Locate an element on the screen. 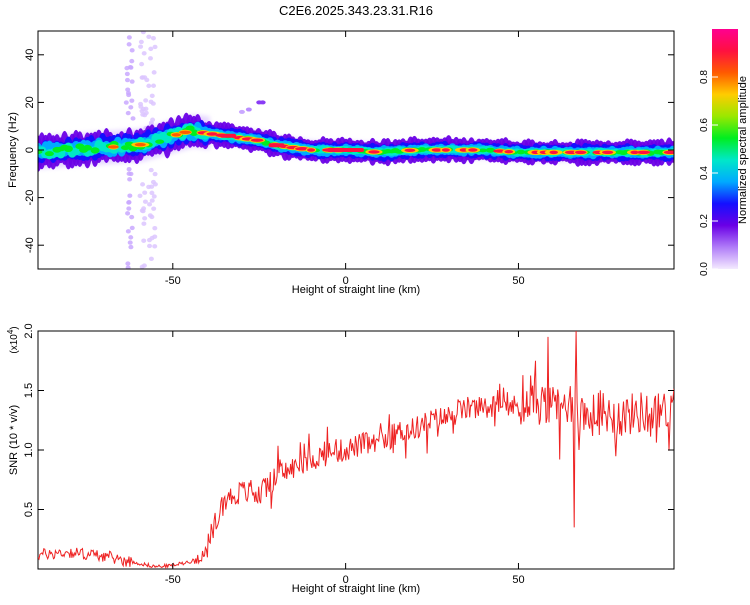  y-tick-label: 20 is located at coordinates (30, 102).